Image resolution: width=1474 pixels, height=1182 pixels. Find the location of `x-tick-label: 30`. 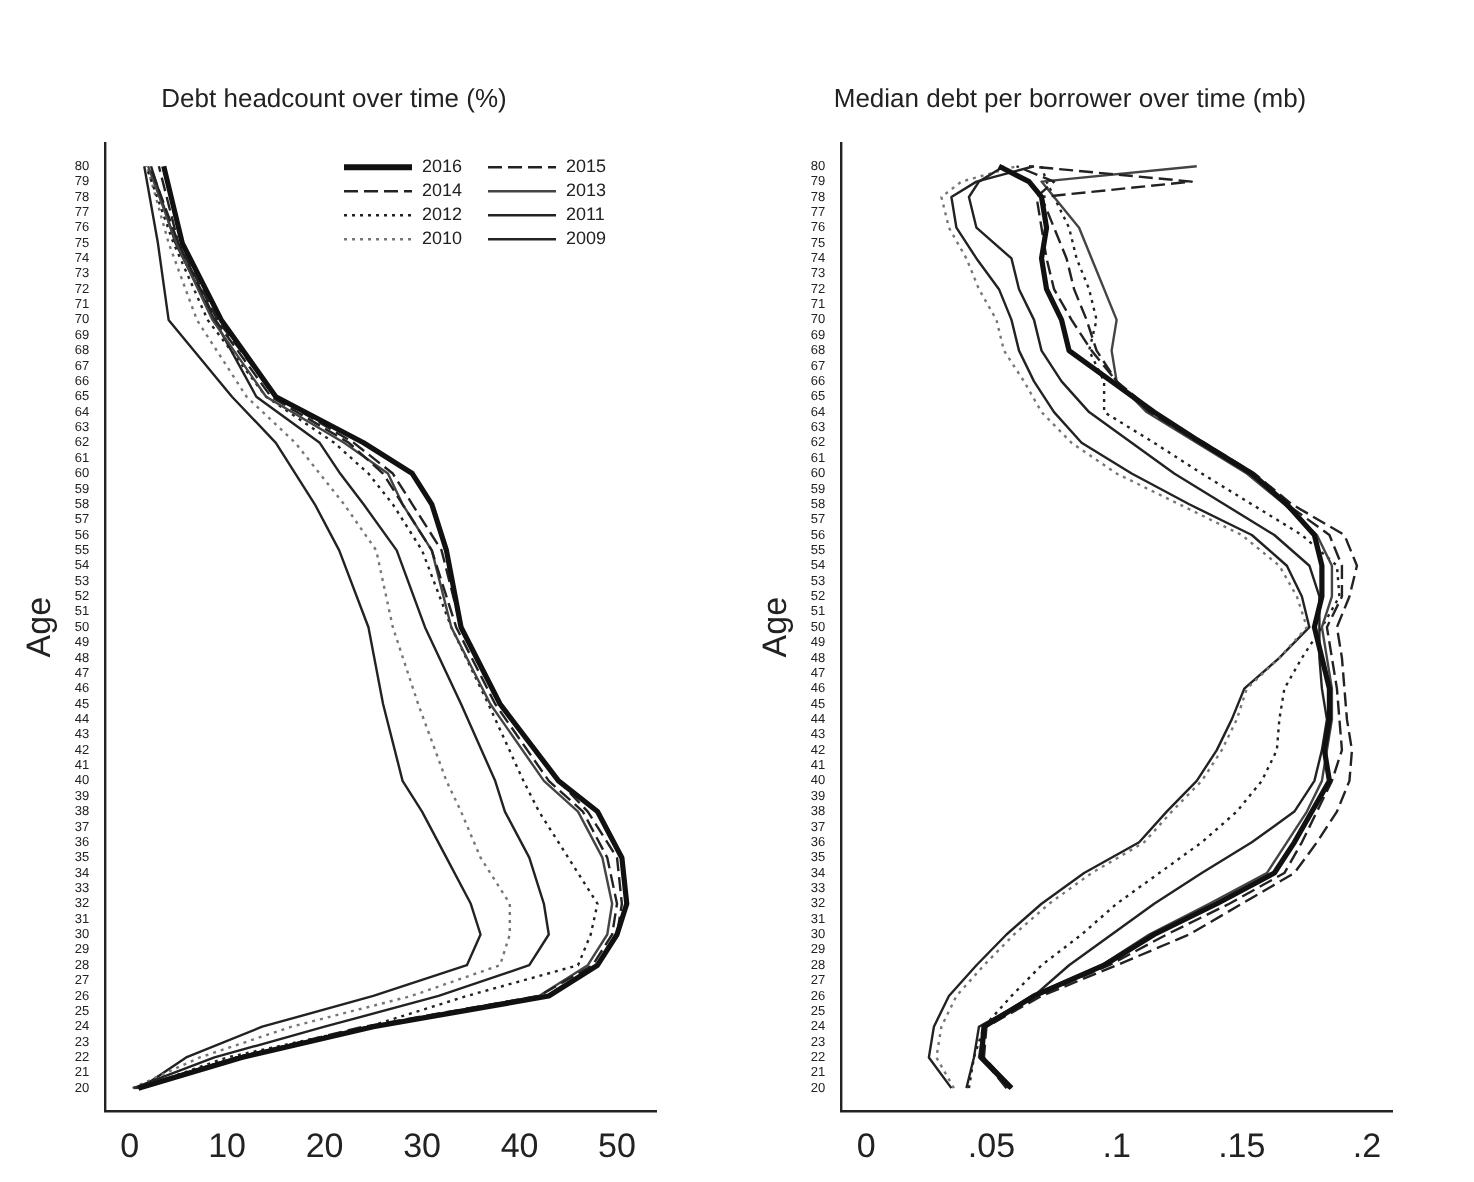

x-tick-label: 30 is located at coordinates (422, 1145).